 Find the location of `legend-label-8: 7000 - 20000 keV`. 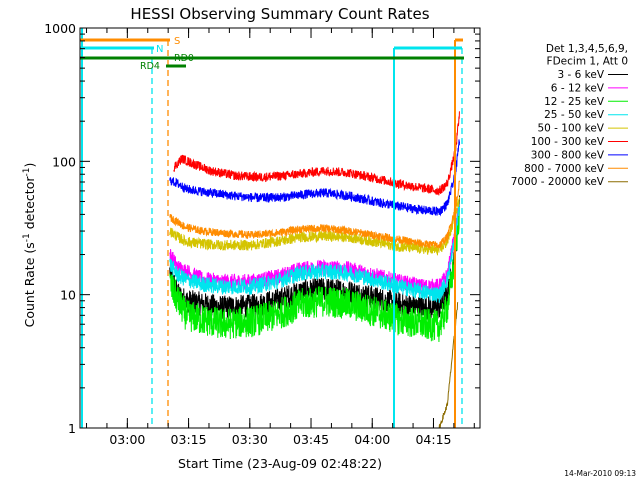

legend-label-8: 7000 - 20000 keV is located at coordinates (558, 182).